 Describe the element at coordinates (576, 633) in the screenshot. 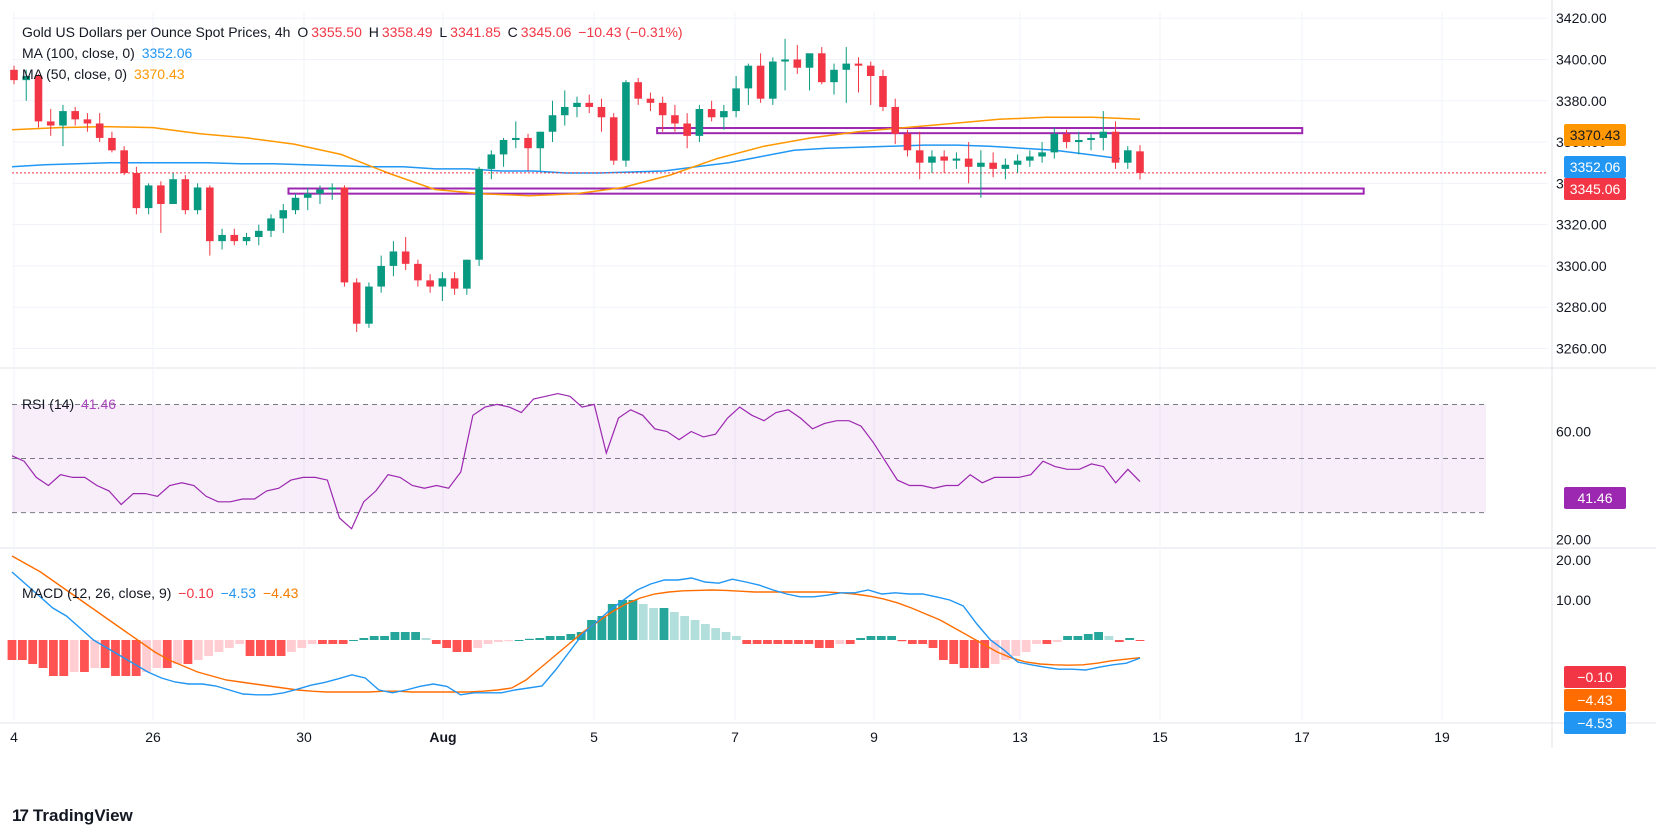

I see `macd-line` at that location.